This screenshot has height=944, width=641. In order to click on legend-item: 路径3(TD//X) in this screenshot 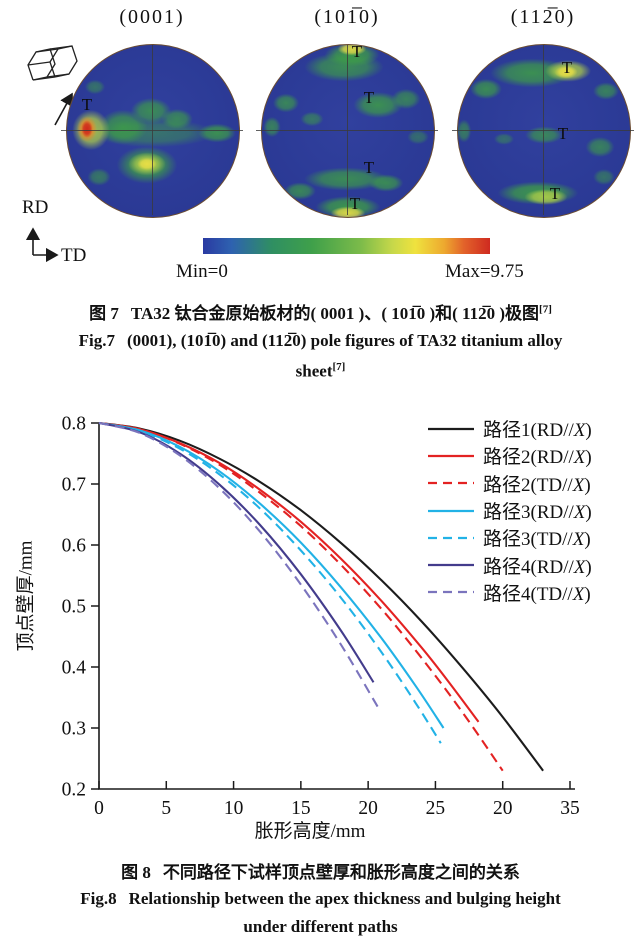, I will do `click(510, 537)`.